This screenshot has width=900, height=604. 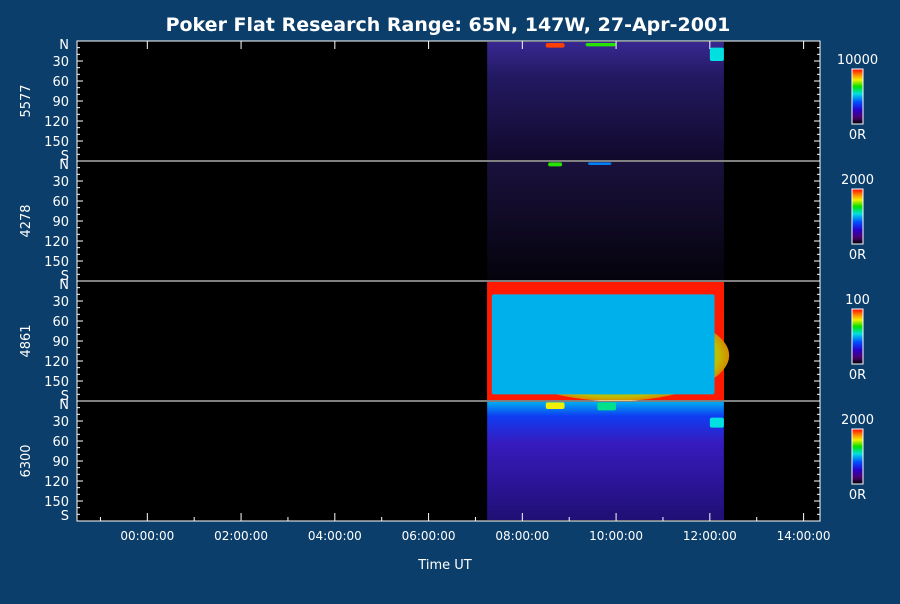 What do you see at coordinates (444, 565) in the screenshot?
I see `x-axis-label: Time UT` at bounding box center [444, 565].